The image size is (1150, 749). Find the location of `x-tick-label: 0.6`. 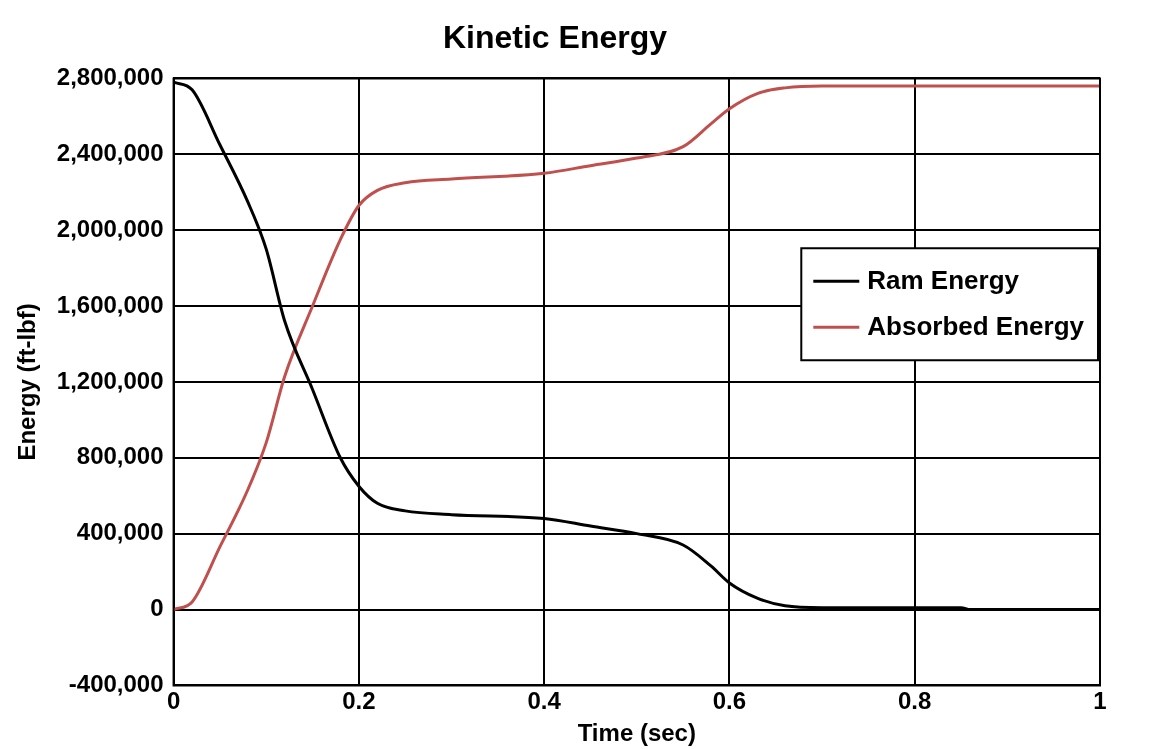

x-tick-label: 0.6 is located at coordinates (729, 701).